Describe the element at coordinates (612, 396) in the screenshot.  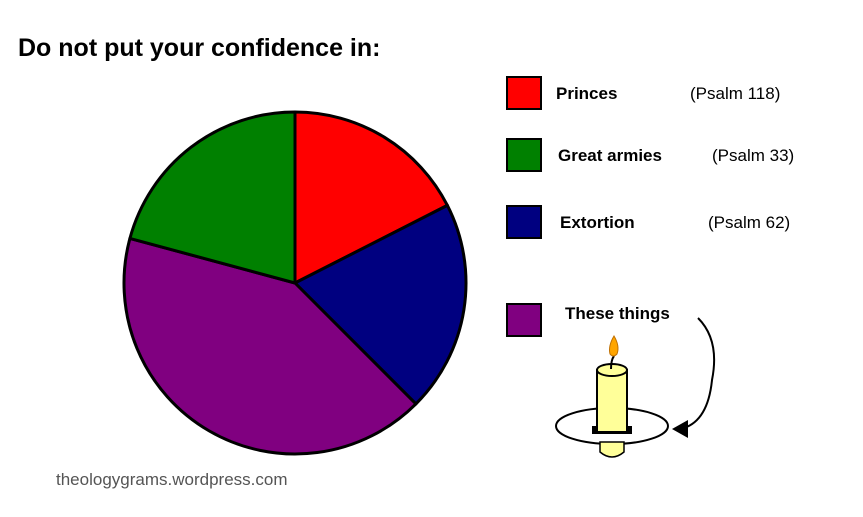
I see `candle-icon` at that location.